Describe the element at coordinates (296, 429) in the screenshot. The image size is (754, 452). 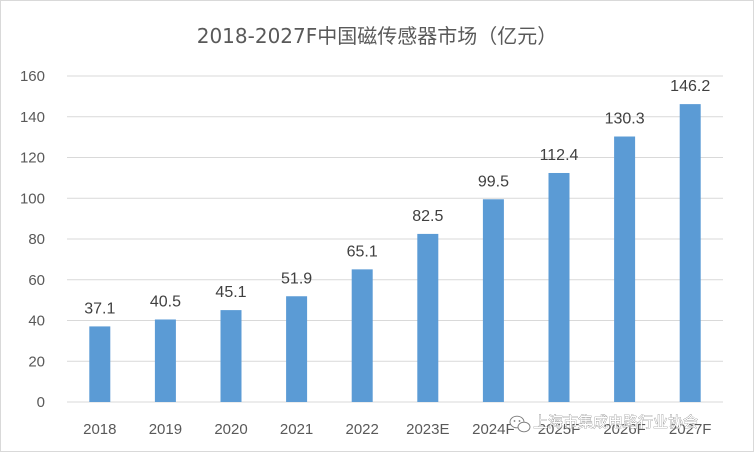
I see `x-tick-label: 2021` at that location.